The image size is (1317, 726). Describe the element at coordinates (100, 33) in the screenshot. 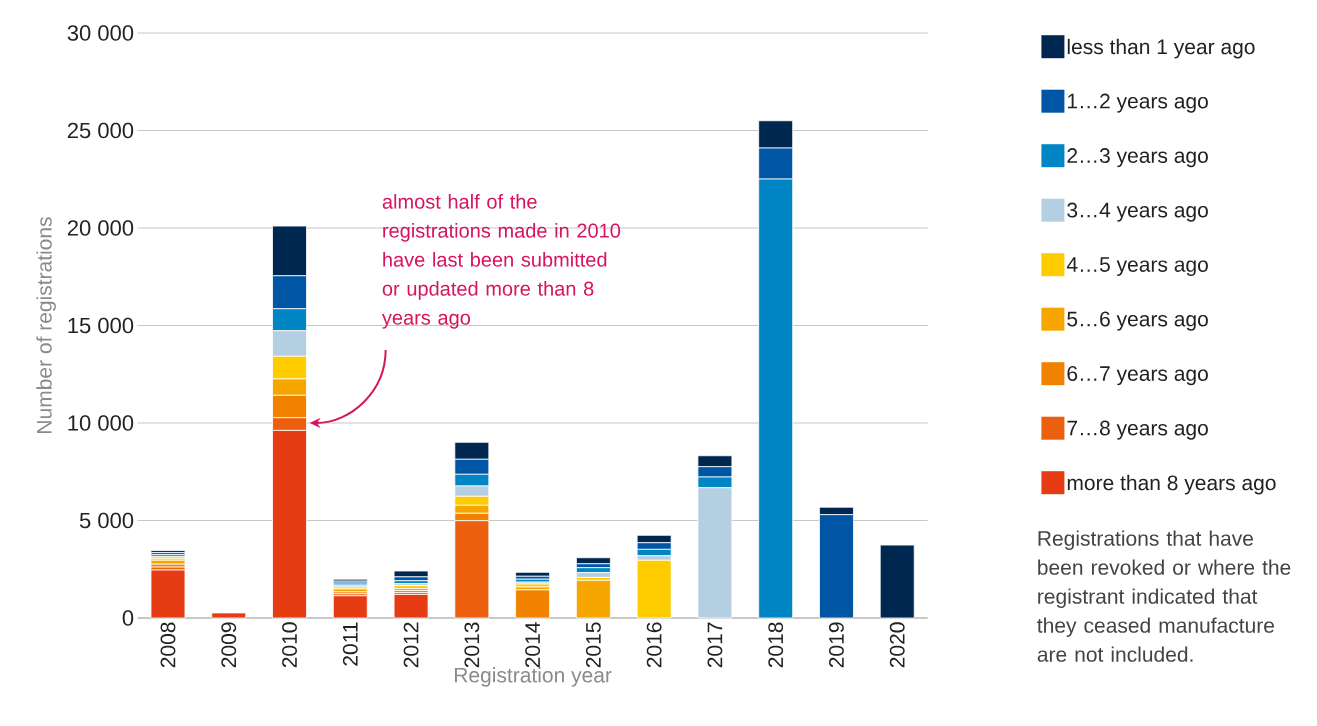

I see `y-tick-label: 30 000` at that location.